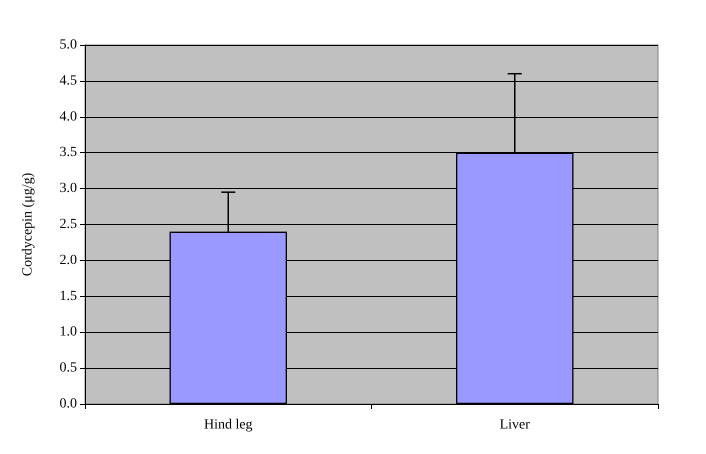 Image resolution: width=706 pixels, height=454 pixels. I want to click on y-tick-label: 1.5, so click(68, 296).